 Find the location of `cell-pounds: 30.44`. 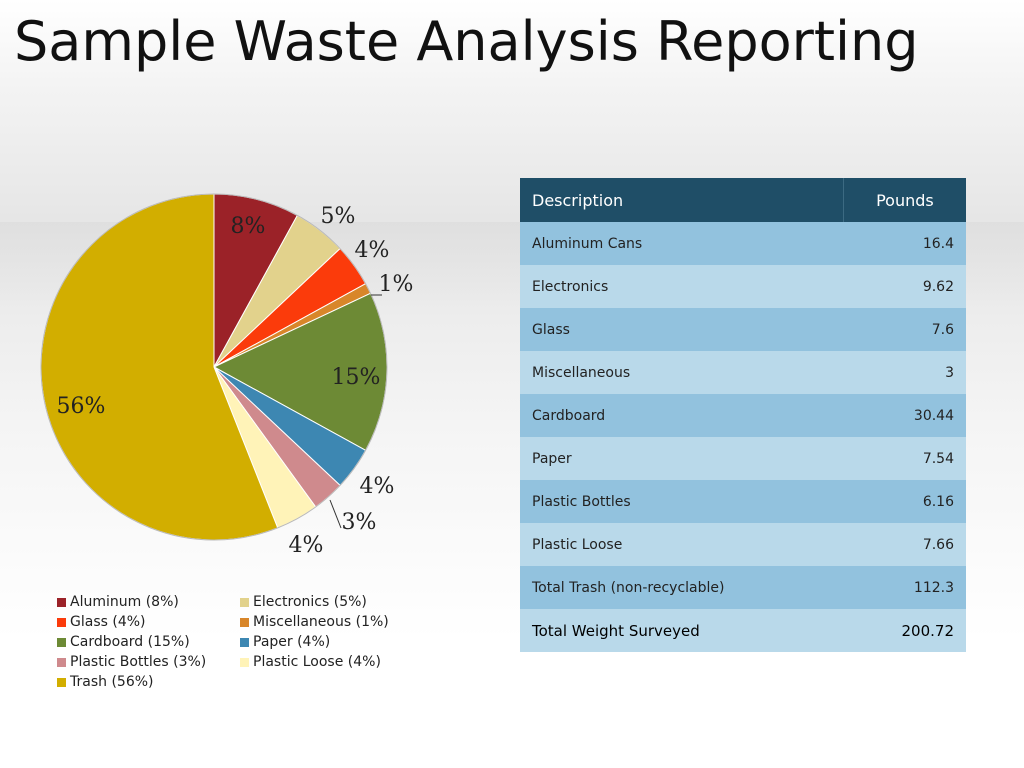

cell-pounds: 30.44 is located at coordinates (904, 415).